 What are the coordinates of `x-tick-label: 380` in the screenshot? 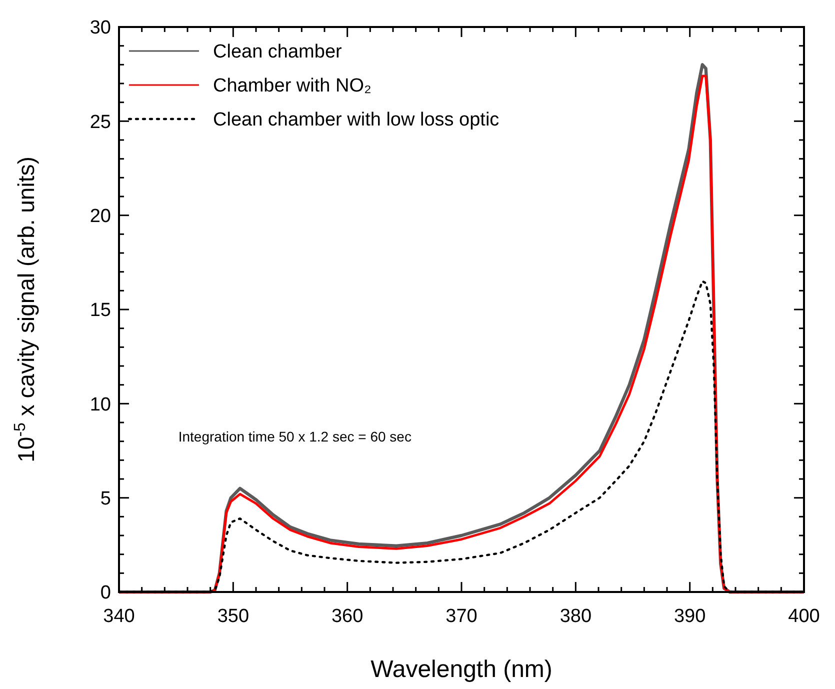 It's located at (576, 616).